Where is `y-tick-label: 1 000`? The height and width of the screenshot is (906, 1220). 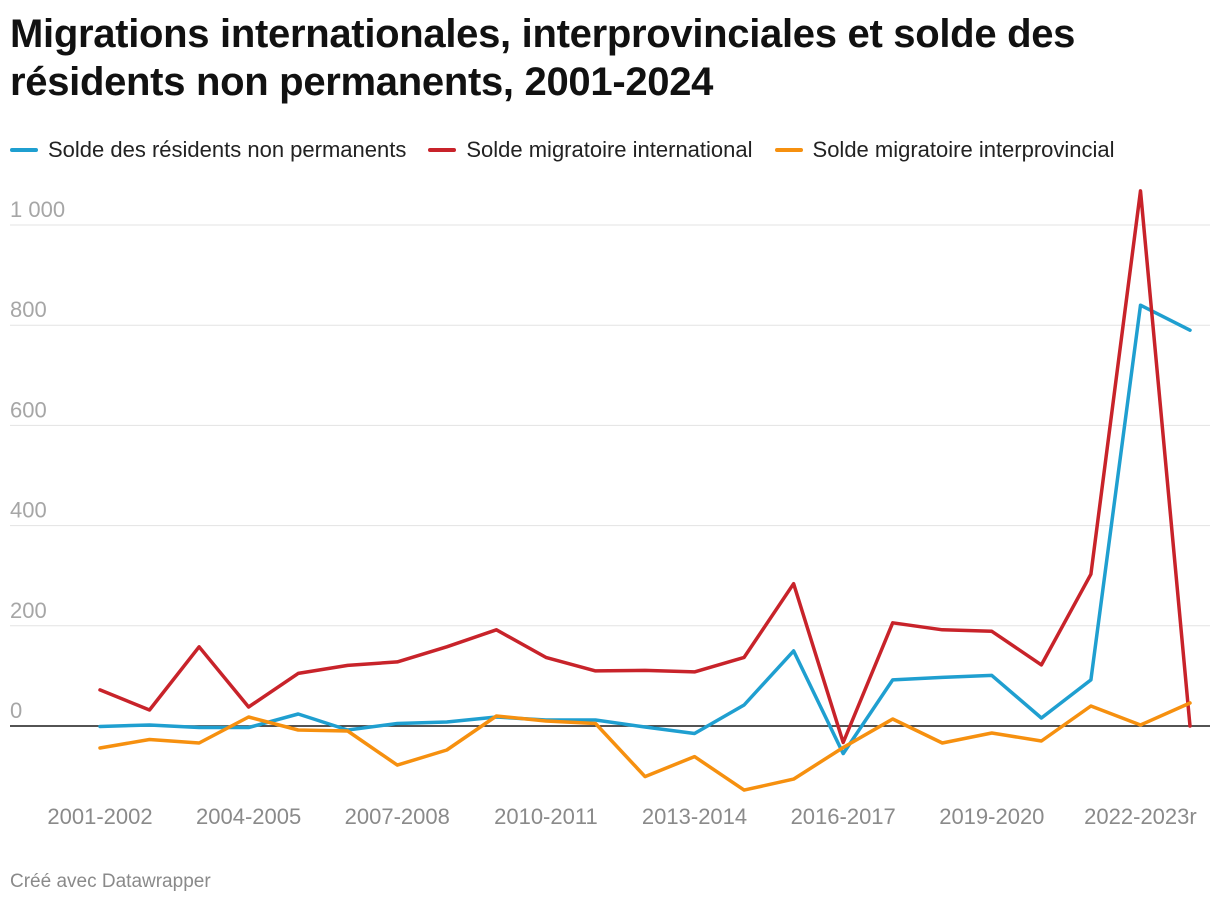
y-tick-label: 1 000 is located at coordinates (37, 209).